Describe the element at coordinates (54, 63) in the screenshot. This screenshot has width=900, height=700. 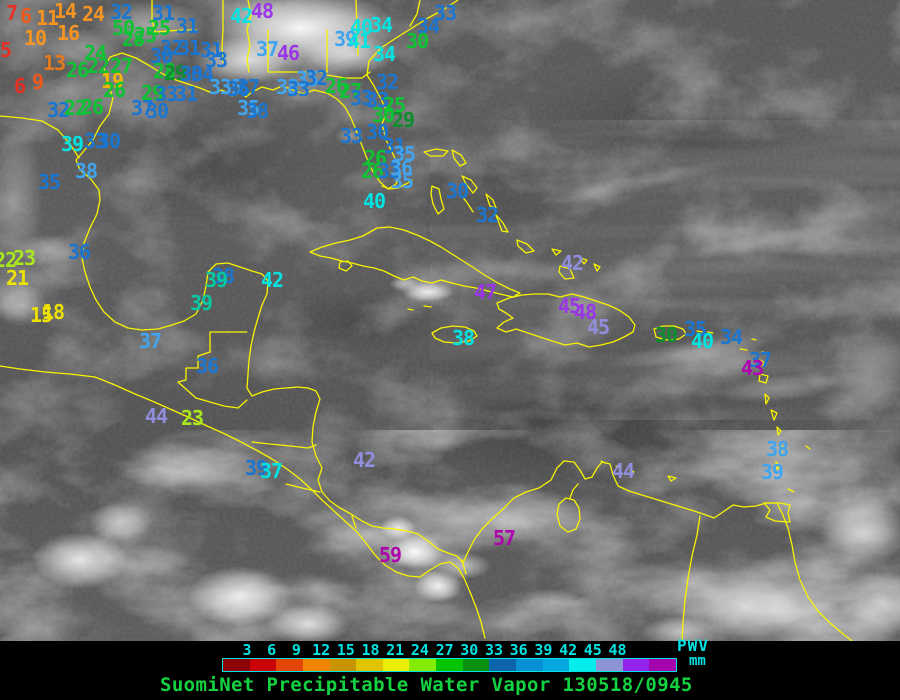
I see `station-value: 13` at that location.